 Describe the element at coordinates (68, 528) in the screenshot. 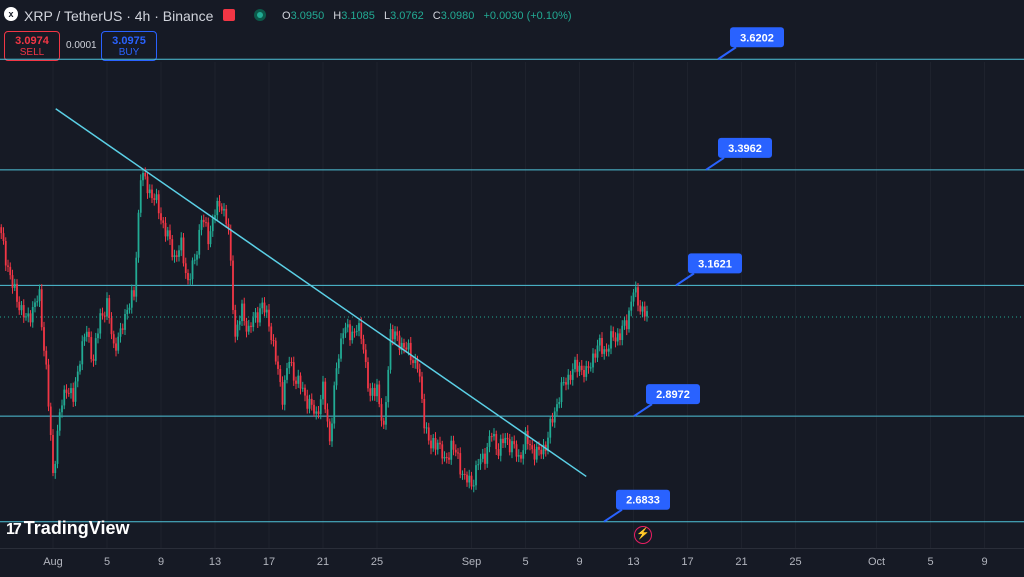

I see `tradingview-logo: 17 TradingView` at that location.